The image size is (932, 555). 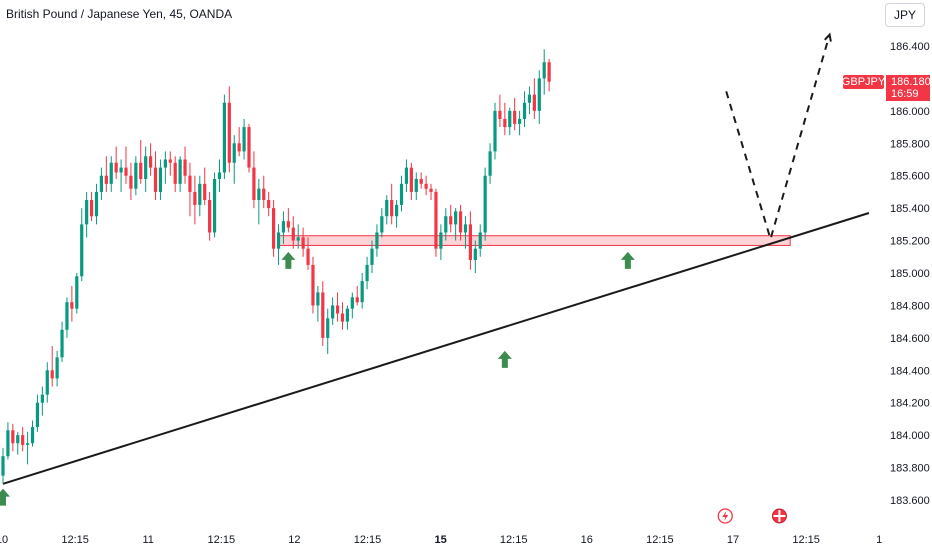 What do you see at coordinates (440, 540) in the screenshot?
I see `x-tick-label: 15` at bounding box center [440, 540].